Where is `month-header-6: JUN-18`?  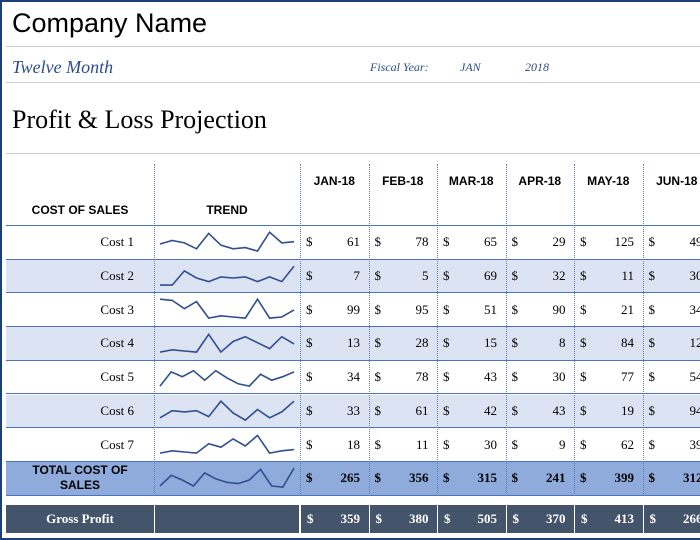 month-header-6: JUN-18 is located at coordinates (677, 181).